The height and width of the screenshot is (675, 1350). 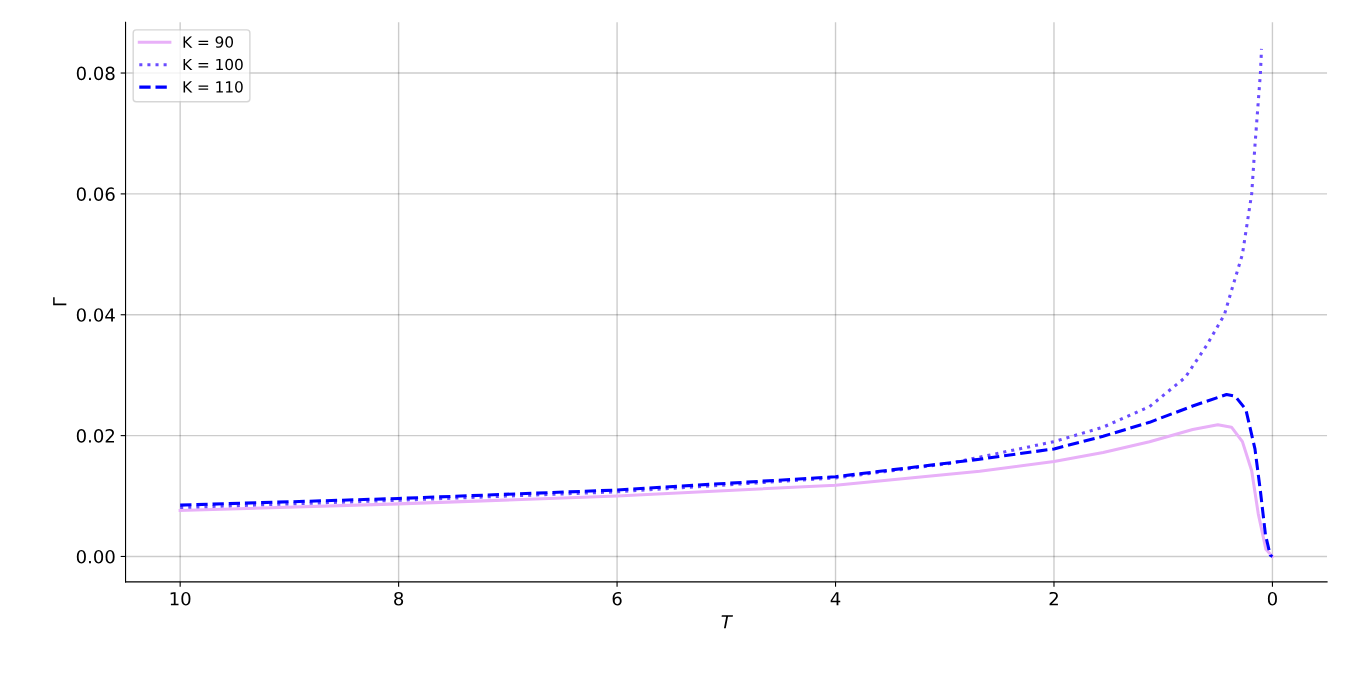 I want to click on y-tick-label: 0.08, so click(x=95, y=73).